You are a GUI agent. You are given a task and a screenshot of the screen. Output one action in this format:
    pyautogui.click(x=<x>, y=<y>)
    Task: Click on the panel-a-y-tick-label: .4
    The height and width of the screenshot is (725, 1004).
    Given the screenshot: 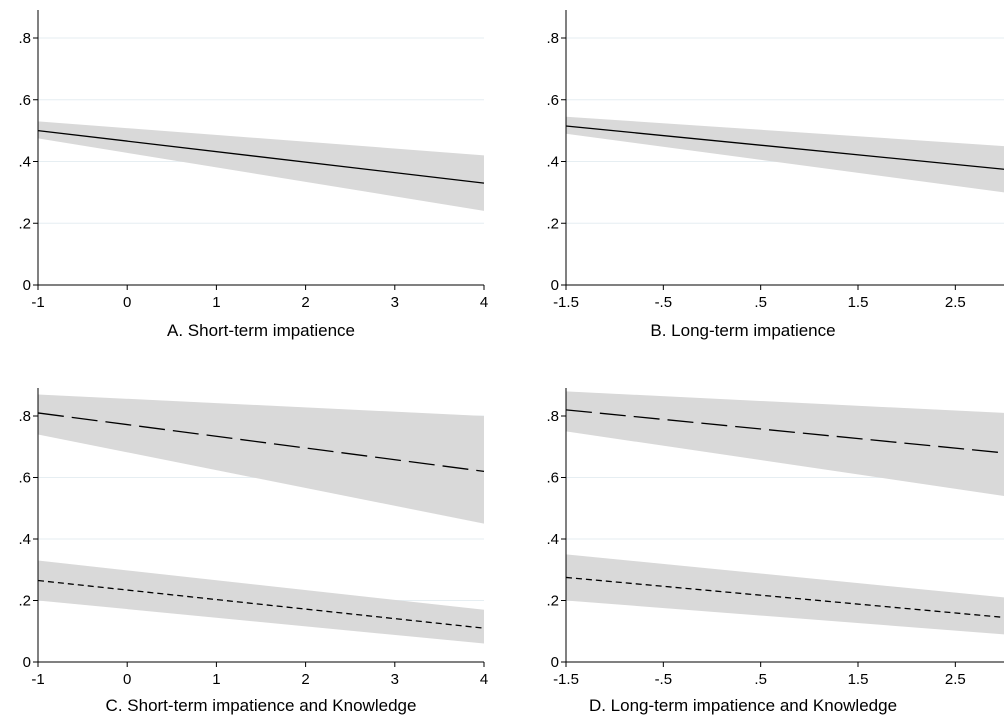 What is the action you would take?
    pyautogui.click(x=24, y=162)
    